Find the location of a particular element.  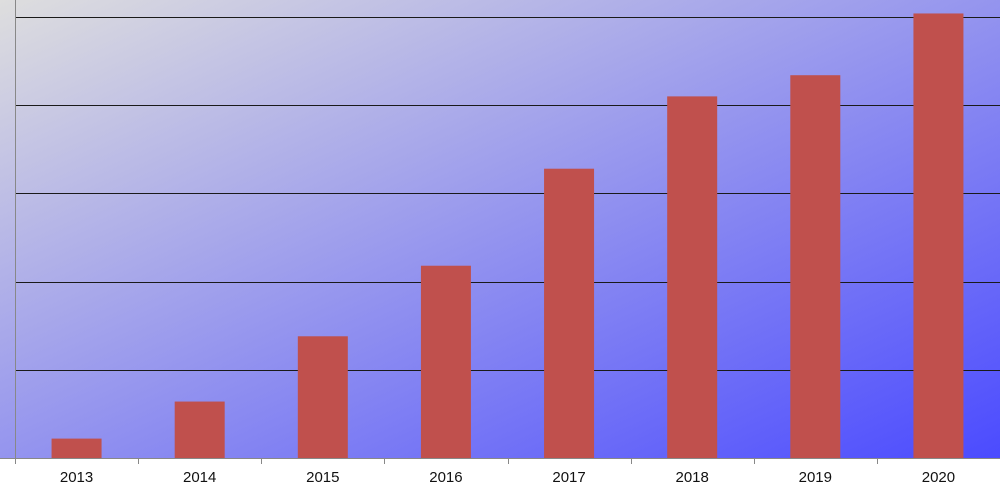

x-tick-label: 2020 is located at coordinates (938, 477).